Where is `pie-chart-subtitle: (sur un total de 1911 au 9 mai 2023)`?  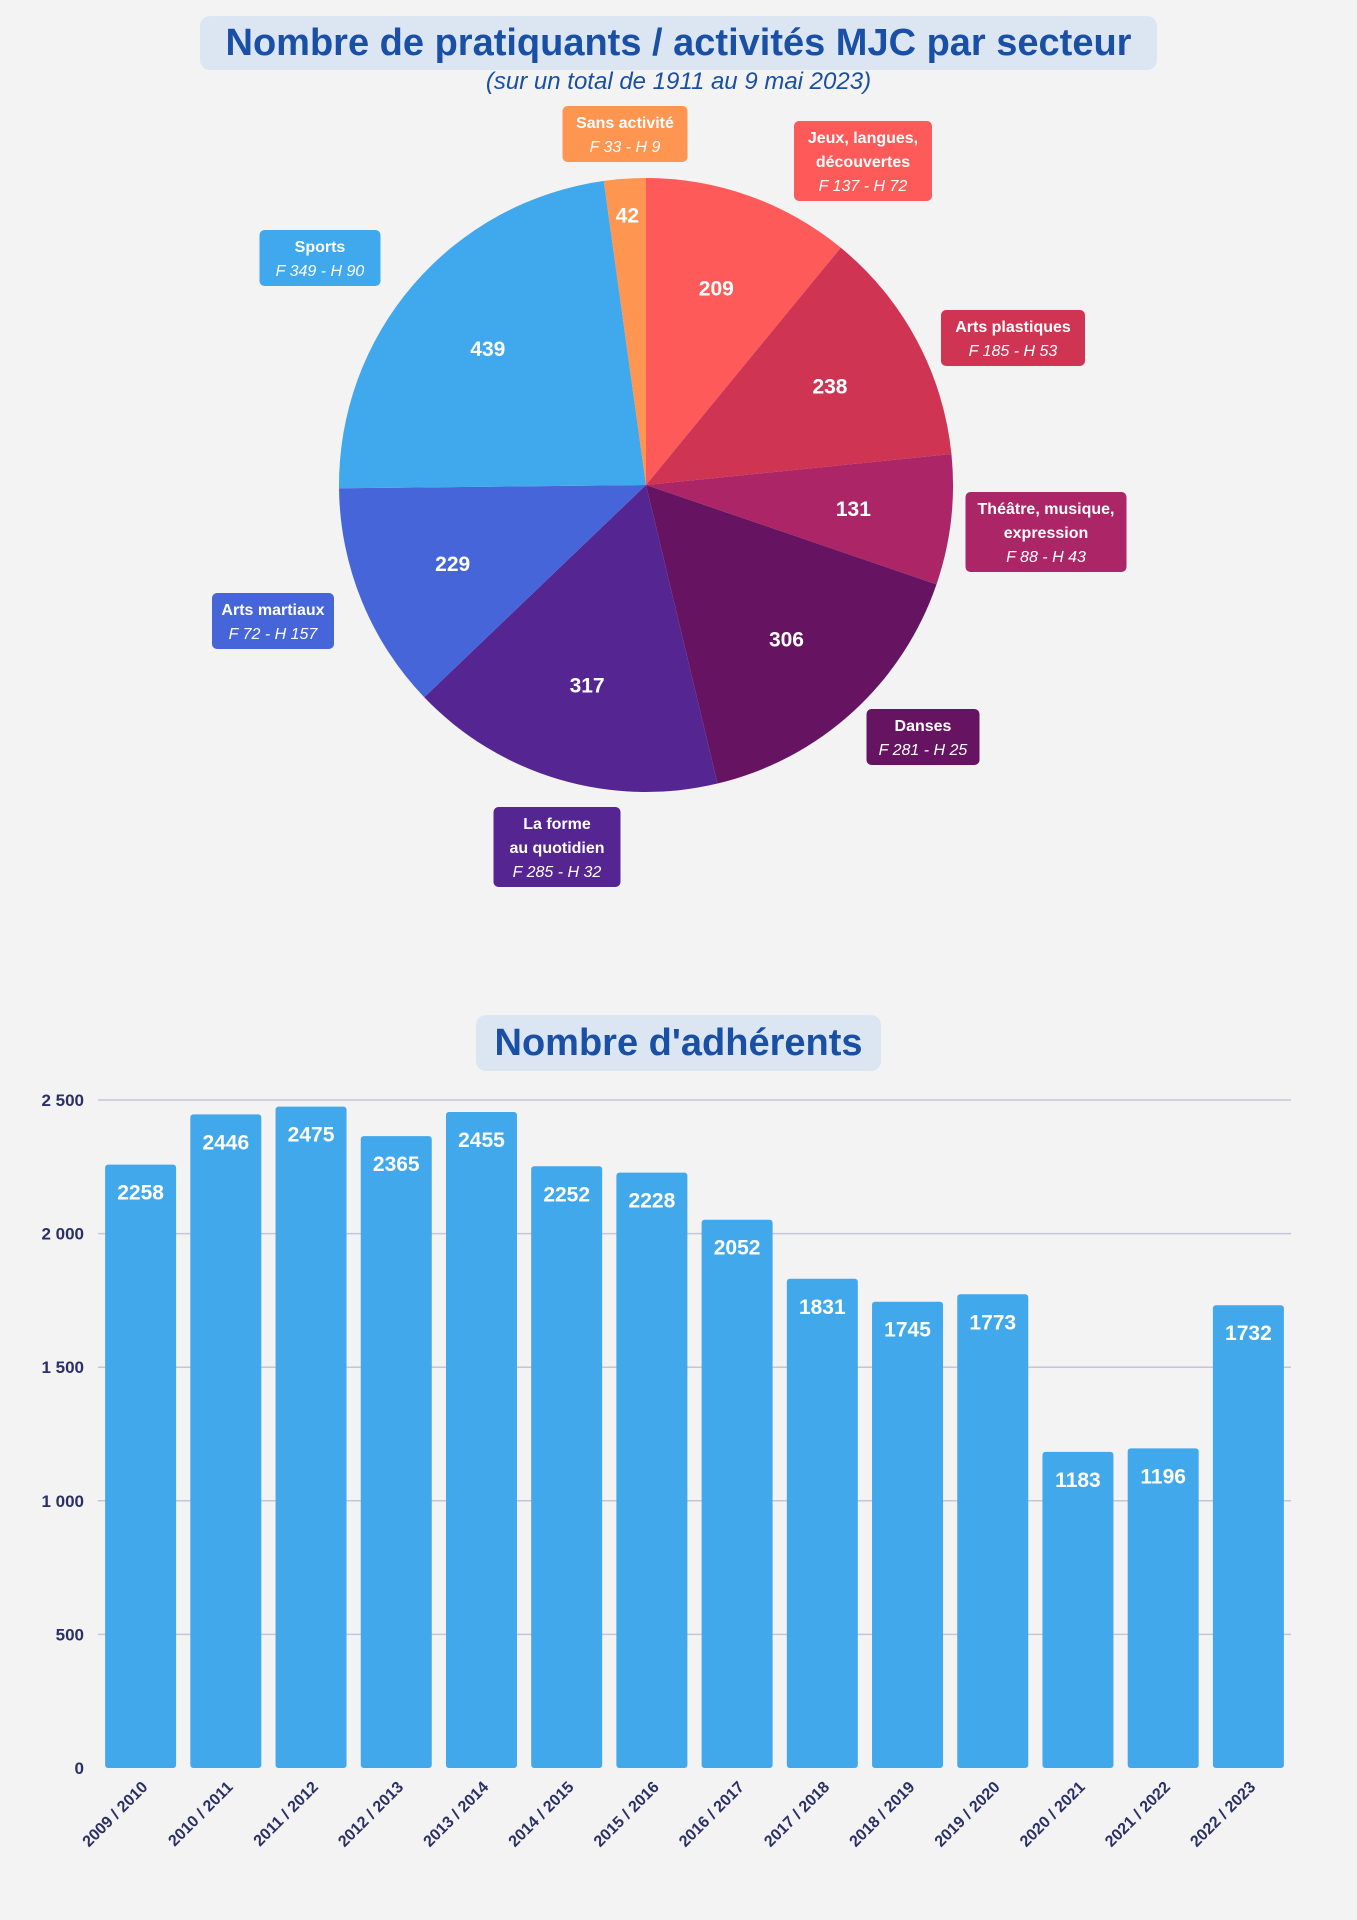 pie-chart-subtitle: (sur un total de 1911 au 9 mai 2023) is located at coordinates (678, 81).